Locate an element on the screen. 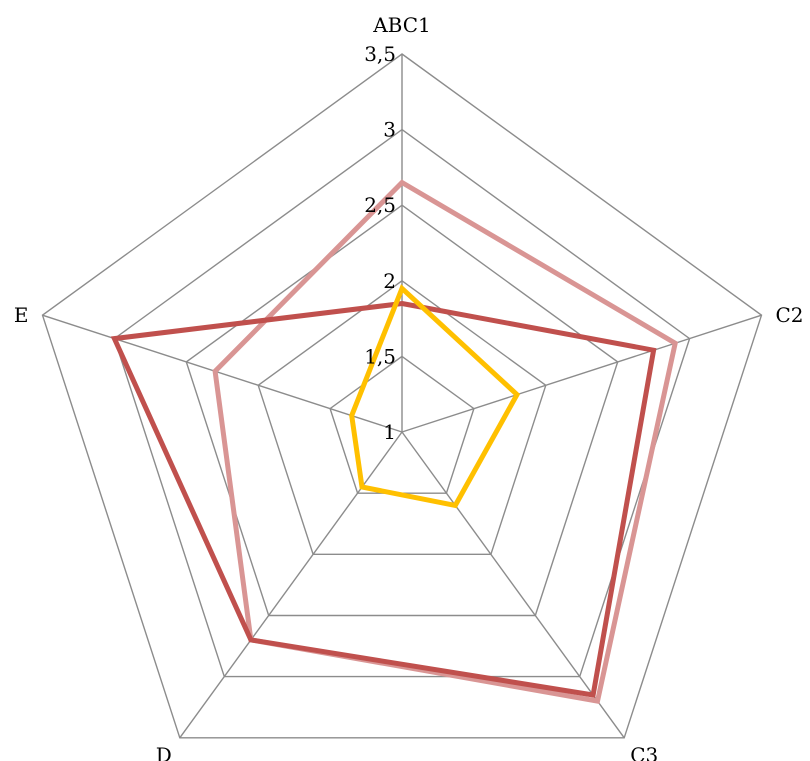 The width and height of the screenshot is (810, 761). series-3-line is located at coordinates (435, 396).